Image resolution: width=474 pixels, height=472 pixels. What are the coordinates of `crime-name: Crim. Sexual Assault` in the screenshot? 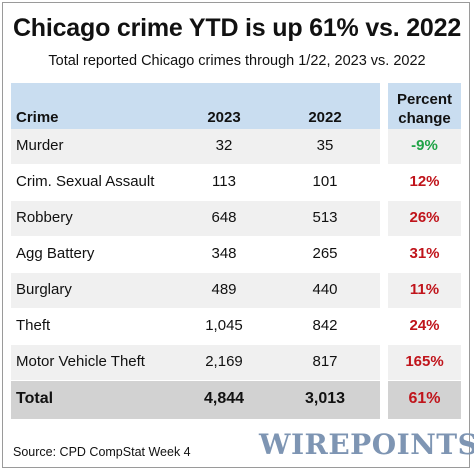 It's located at (85, 181).